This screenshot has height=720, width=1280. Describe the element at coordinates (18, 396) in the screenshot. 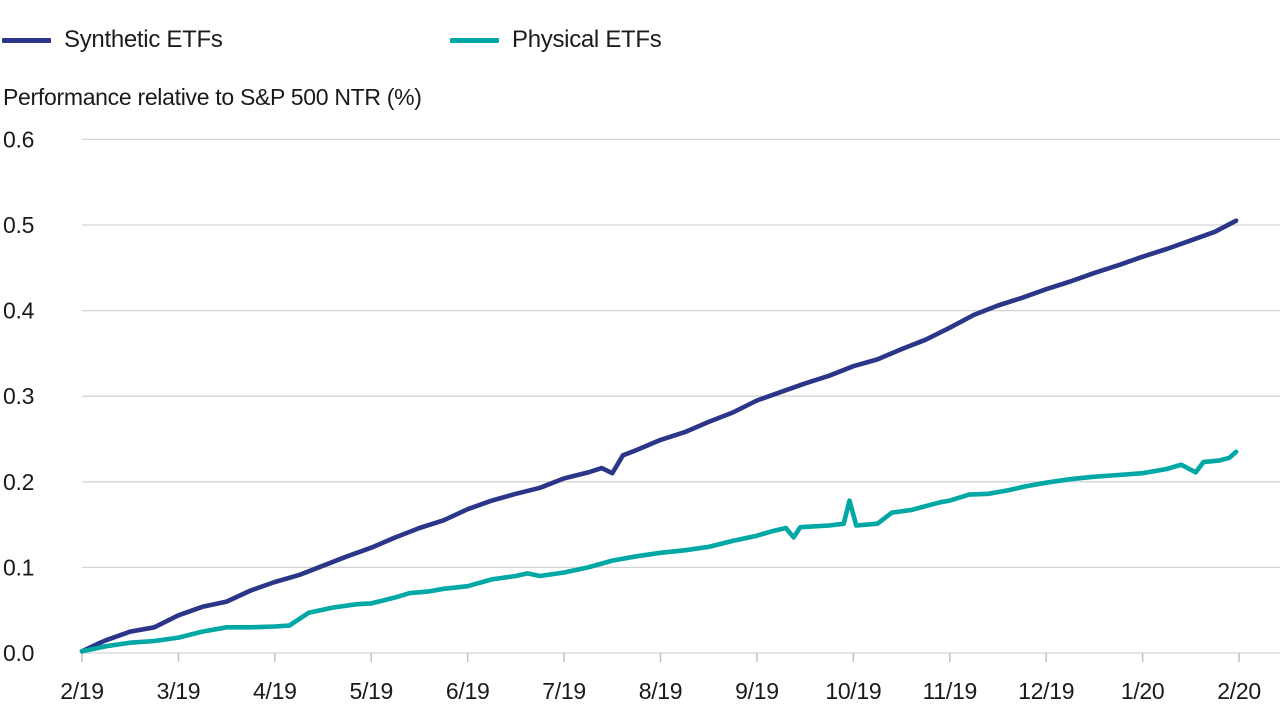

I see `y-axis-label: 0.3` at that location.